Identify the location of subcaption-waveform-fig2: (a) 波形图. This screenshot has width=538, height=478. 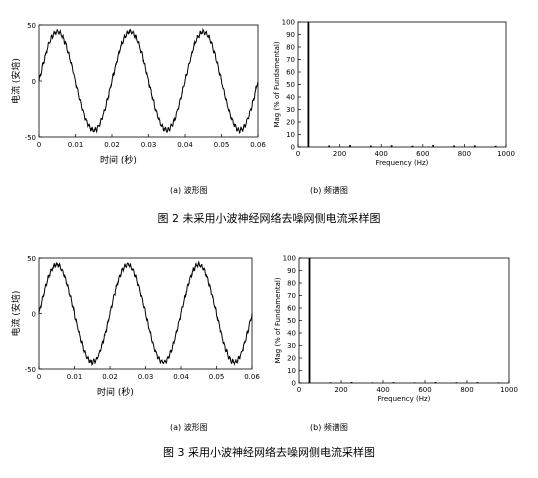
(189, 190).